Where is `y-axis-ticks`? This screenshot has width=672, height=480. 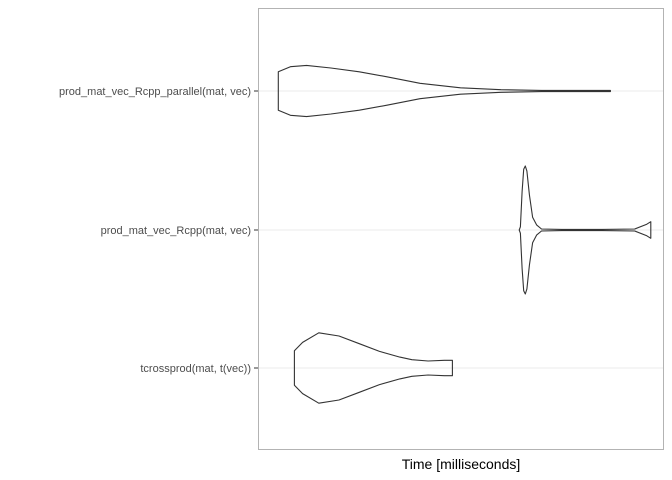 y-axis-ticks is located at coordinates (256, 229).